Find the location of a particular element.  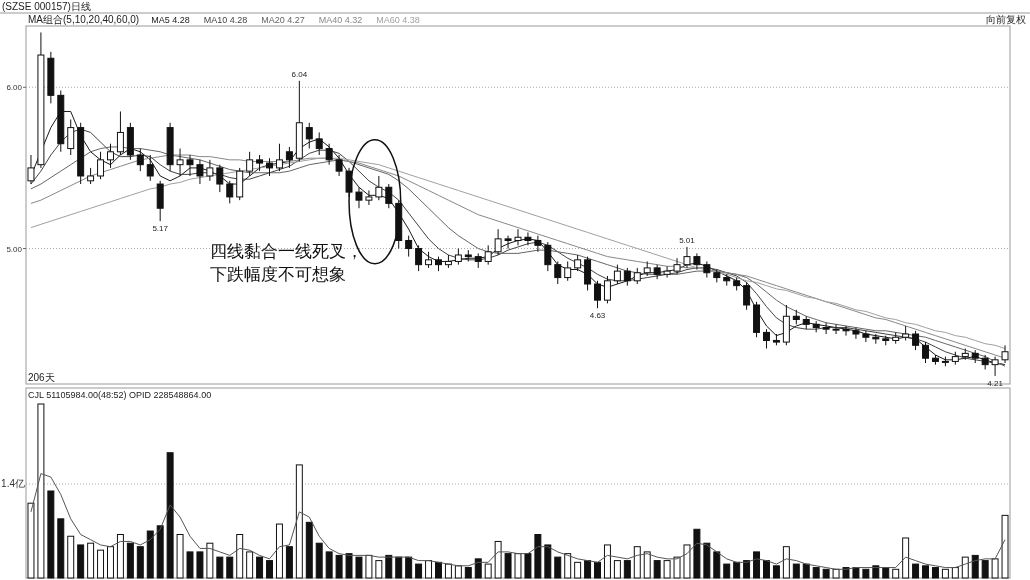

chart-title: (SZSE 000157)日线 is located at coordinates (46, 6).